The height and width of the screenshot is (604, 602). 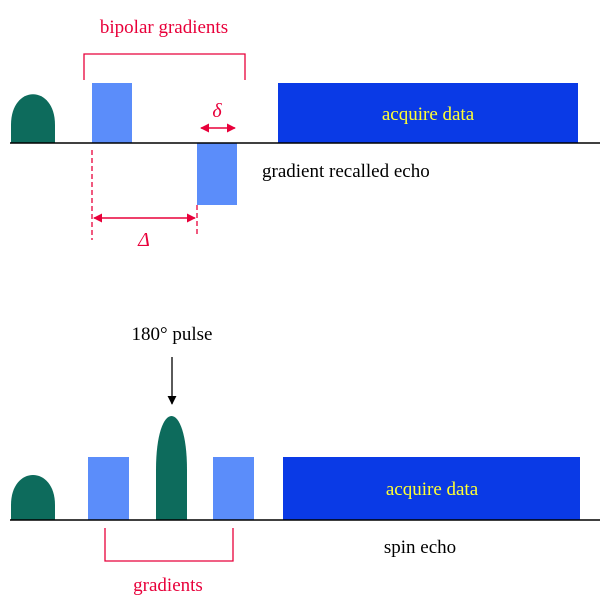 What do you see at coordinates (233, 488) in the screenshot?
I see `second-gradient-lobe` at bounding box center [233, 488].